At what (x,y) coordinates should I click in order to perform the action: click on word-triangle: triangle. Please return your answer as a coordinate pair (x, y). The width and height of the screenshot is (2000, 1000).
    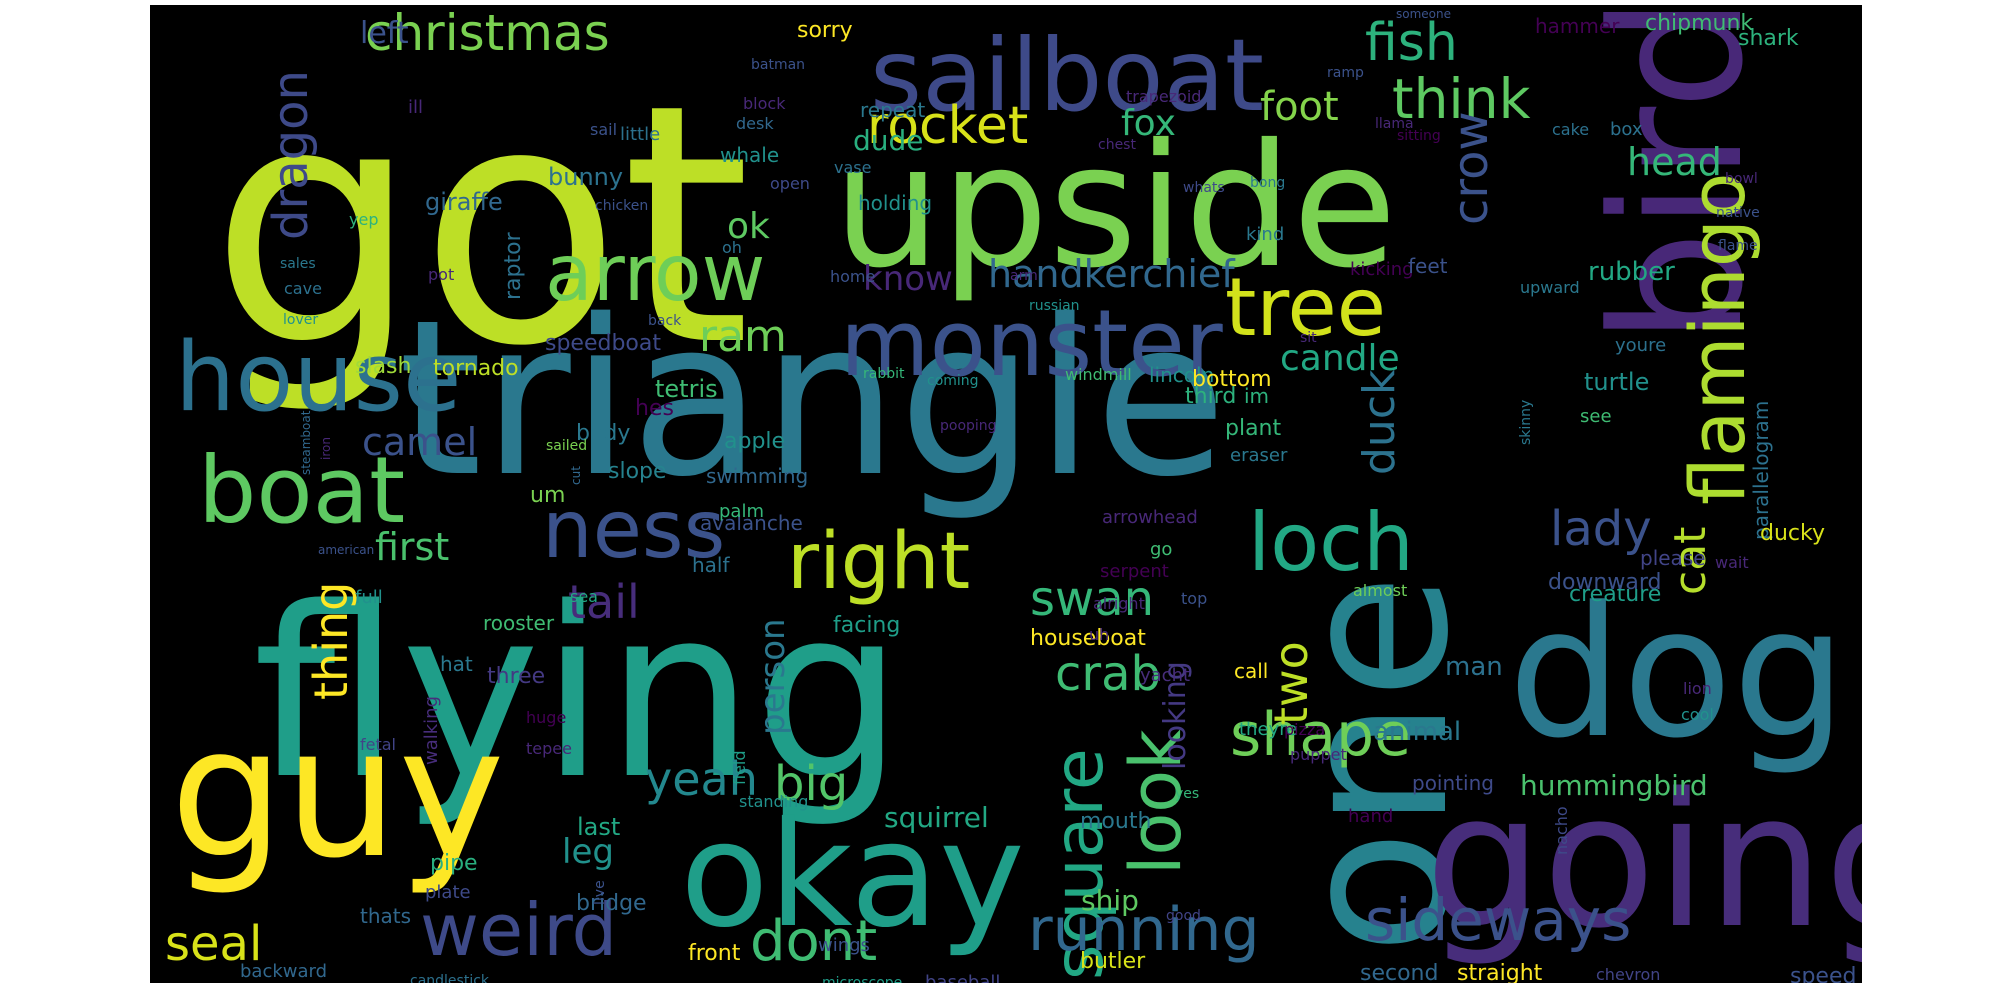
    Looking at the image, I should click on (812, 398).